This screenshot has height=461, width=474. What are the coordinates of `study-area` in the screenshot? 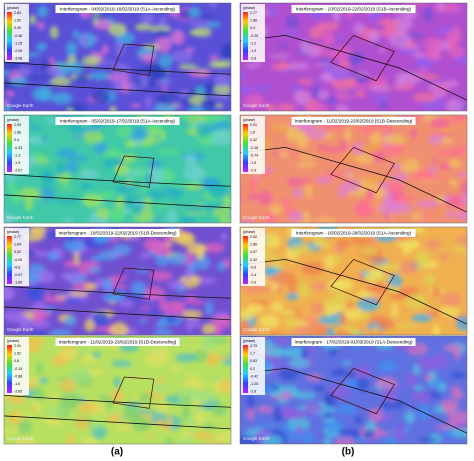 It's located at (133, 392).